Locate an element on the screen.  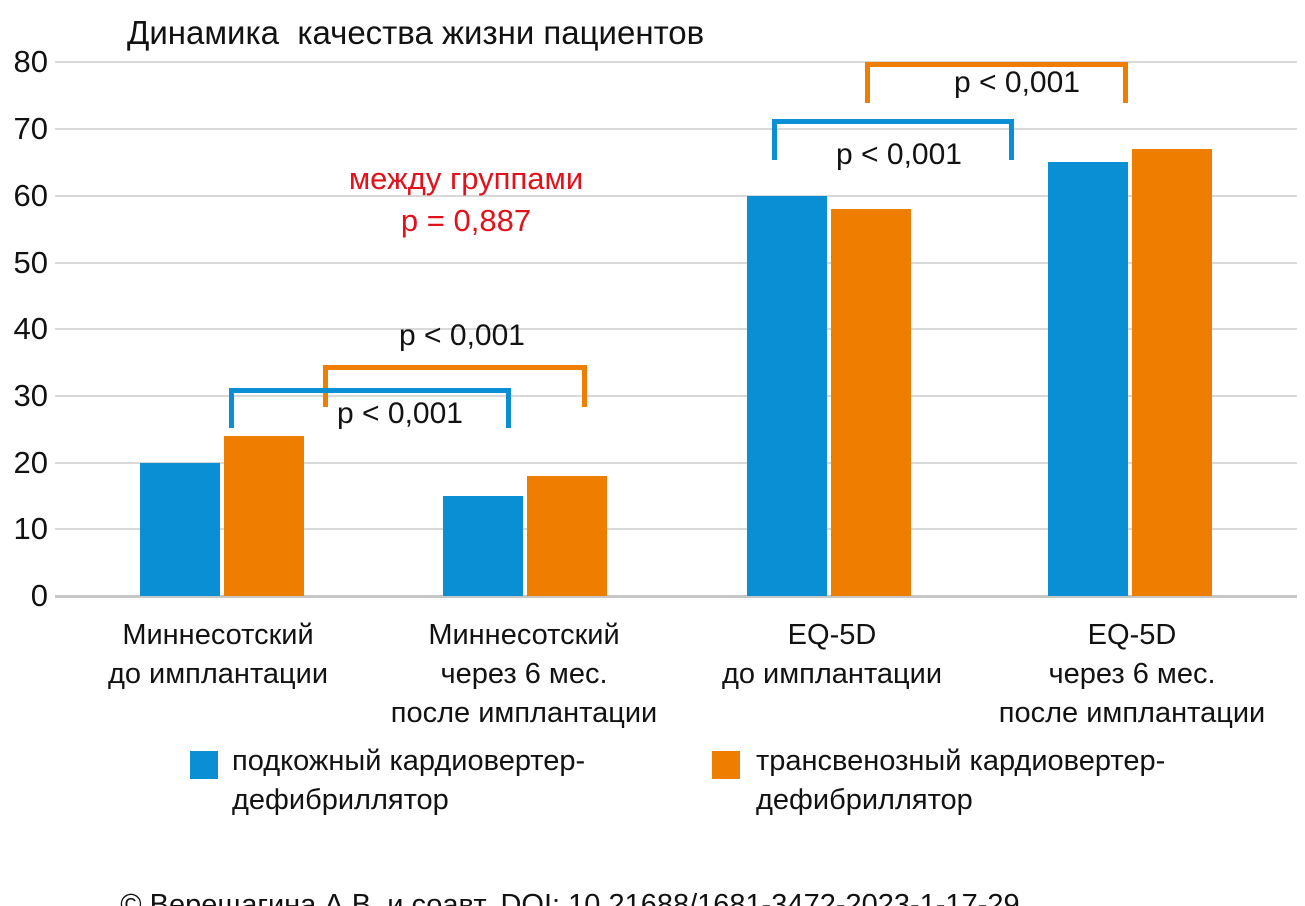
legend-label-subcutaneous: подкожный кардиовертер- дефибриллятор is located at coordinates (408, 781).